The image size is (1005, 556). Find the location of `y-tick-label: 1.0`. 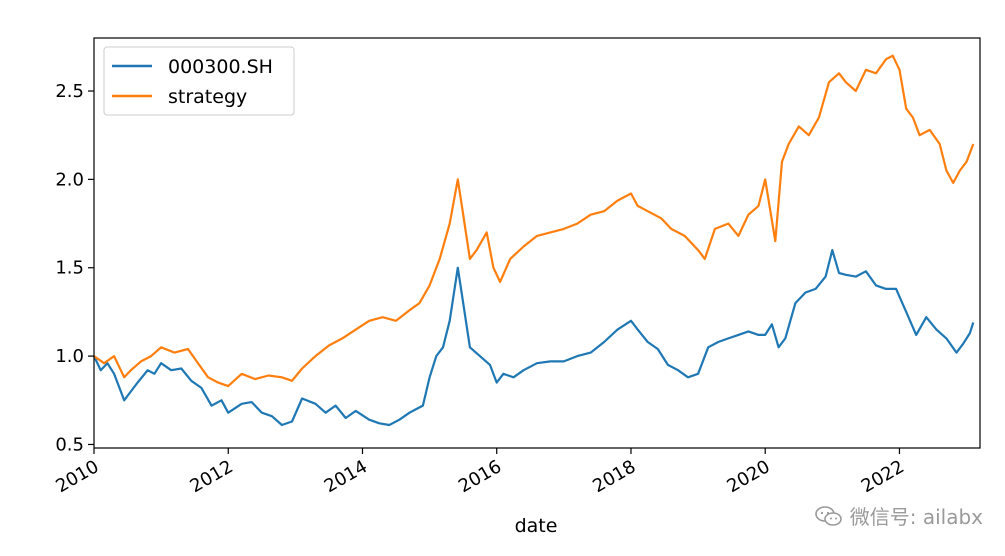

y-tick-label: 1.0 is located at coordinates (69, 356).